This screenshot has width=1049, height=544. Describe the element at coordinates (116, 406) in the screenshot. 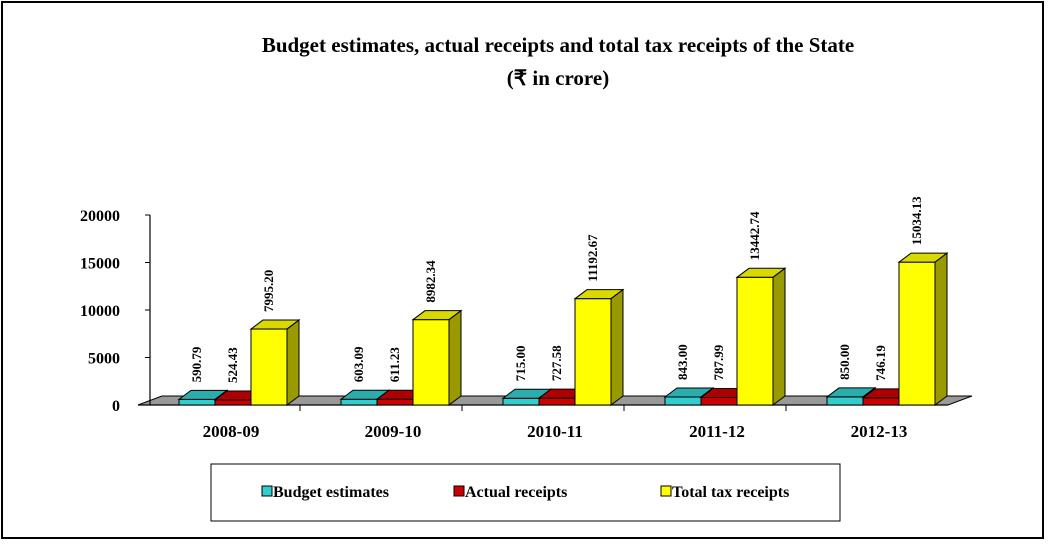

I see `y-tick-label: 0` at that location.